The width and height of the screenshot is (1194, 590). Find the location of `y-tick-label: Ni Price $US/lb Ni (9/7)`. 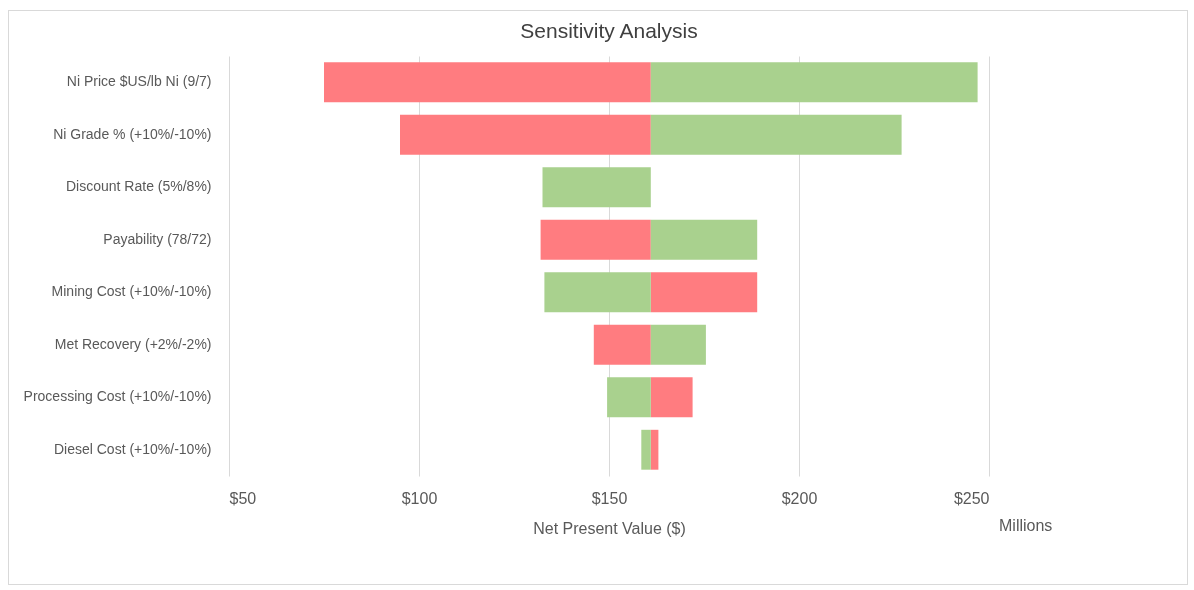

y-tick-label: Ni Price $US/lb Ni (9/7) is located at coordinates (139, 81).